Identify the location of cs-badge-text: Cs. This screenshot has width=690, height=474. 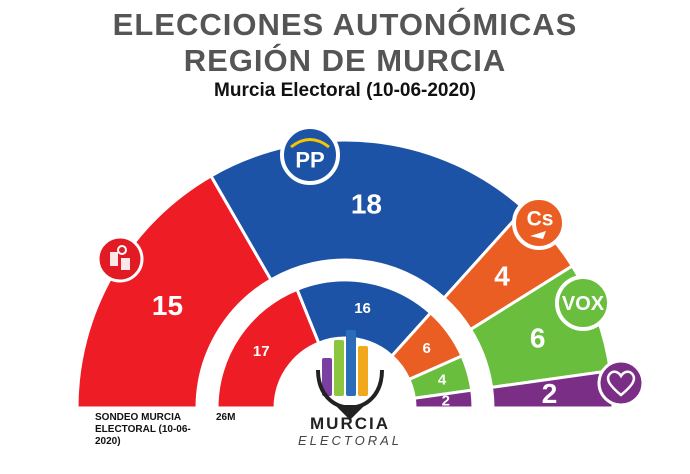
(540, 219).